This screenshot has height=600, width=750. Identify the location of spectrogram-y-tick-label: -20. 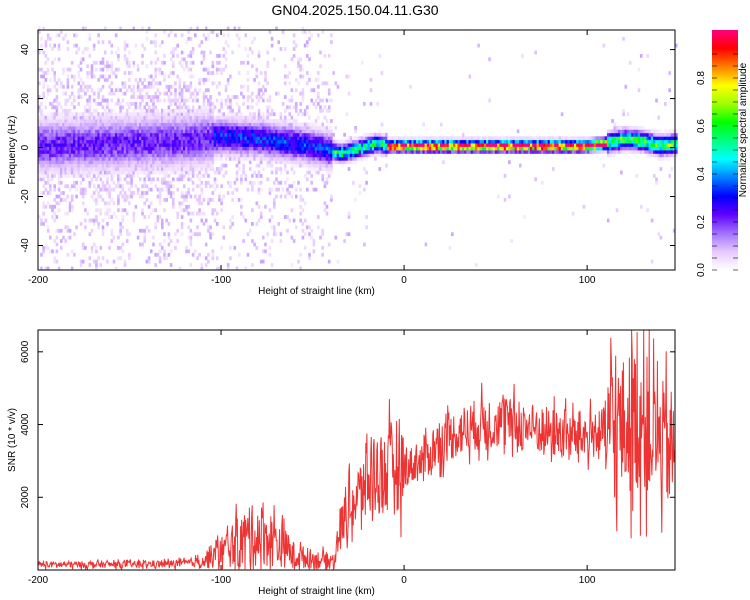
(25, 196).